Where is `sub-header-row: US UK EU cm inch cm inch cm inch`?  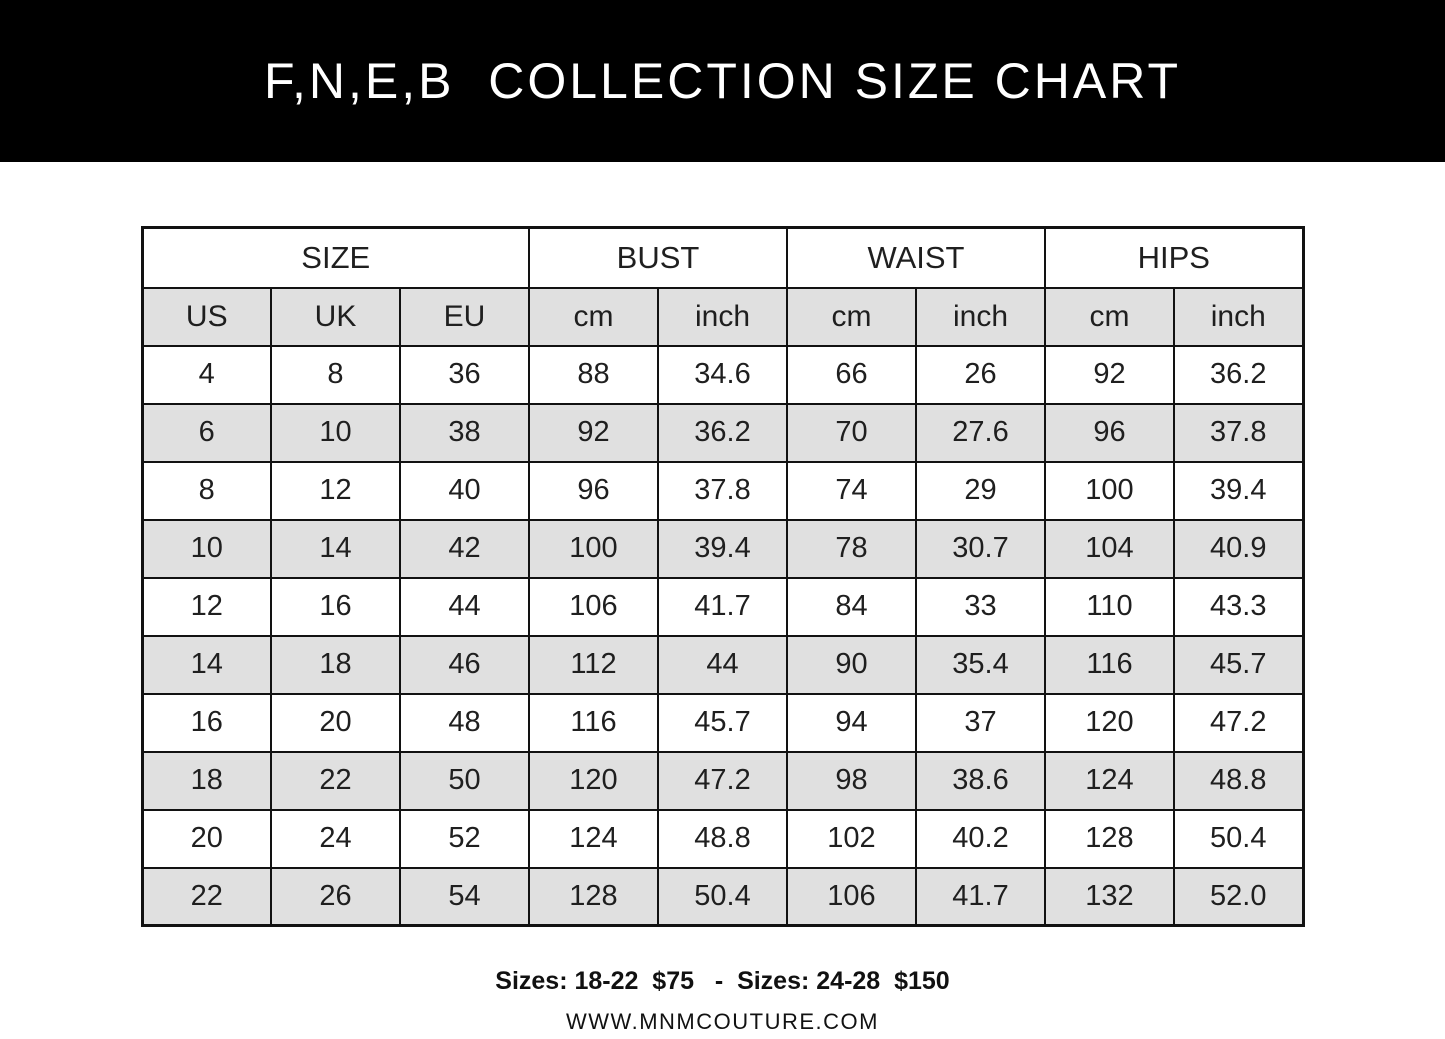 sub-header-row: US UK EU cm inch cm inch cm inch is located at coordinates (722, 316).